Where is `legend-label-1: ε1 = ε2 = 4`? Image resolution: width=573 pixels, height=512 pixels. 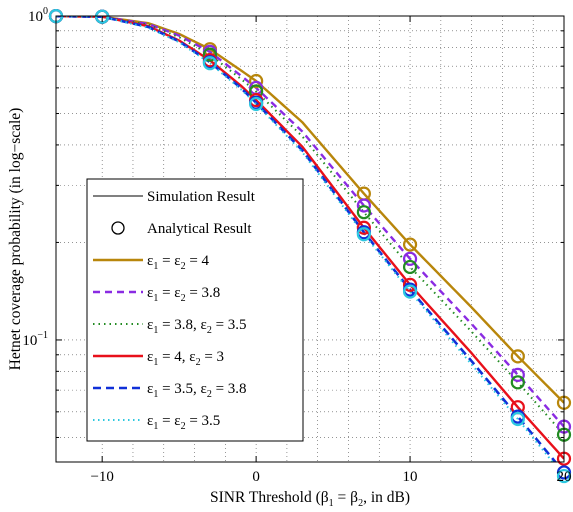
legend-label-1: ε1 = ε2 = 4 is located at coordinates (178, 262).